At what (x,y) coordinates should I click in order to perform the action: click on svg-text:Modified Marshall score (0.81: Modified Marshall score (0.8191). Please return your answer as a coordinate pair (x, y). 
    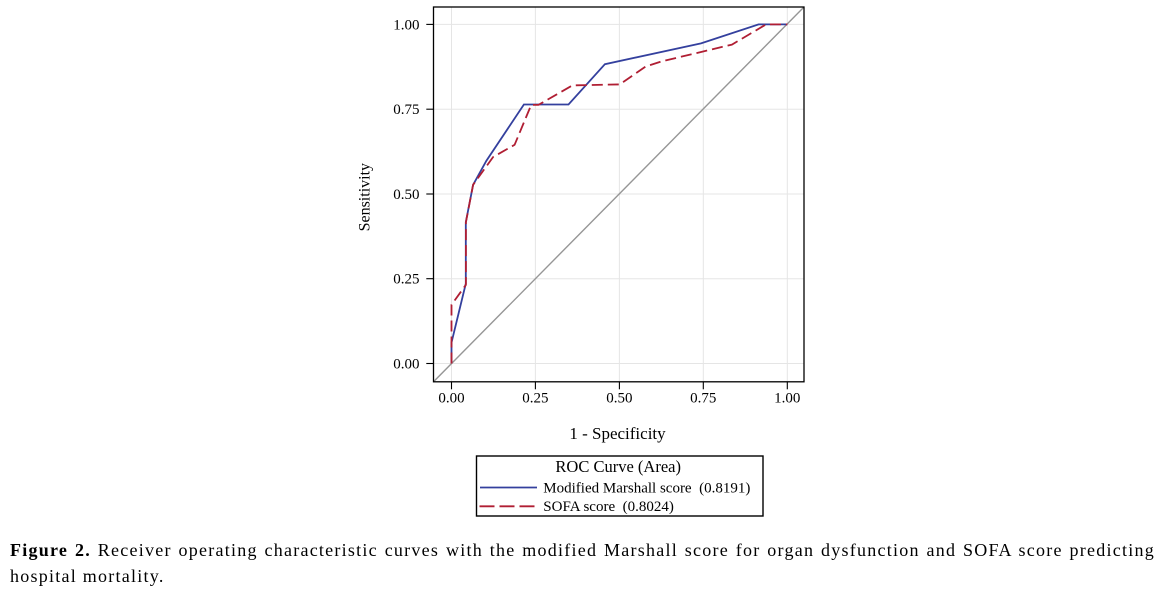
    Looking at the image, I should click on (646, 488).